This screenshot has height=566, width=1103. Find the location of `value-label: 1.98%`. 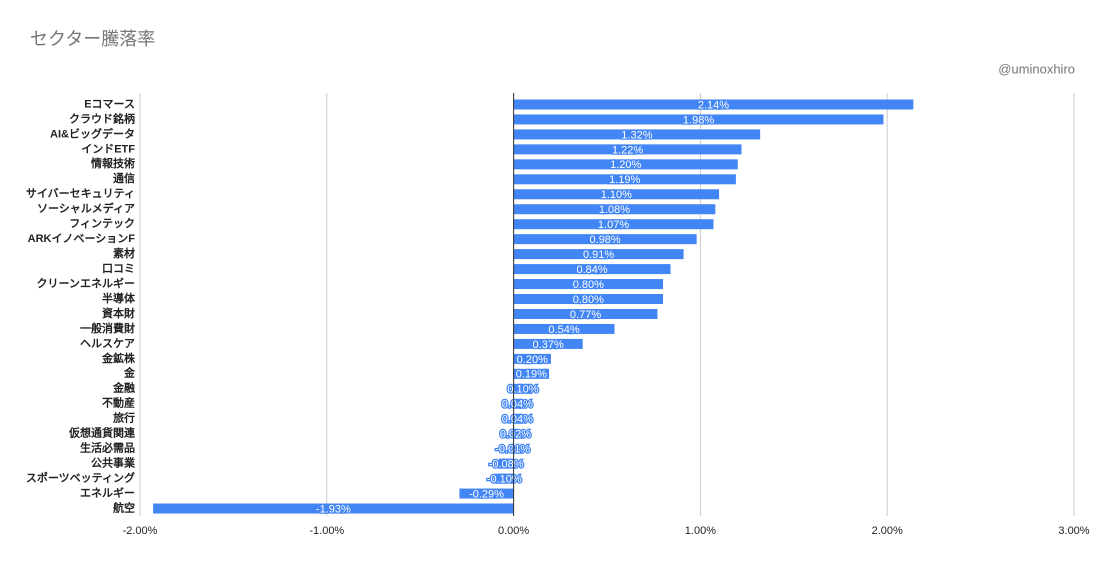

value-label: 1.98% is located at coordinates (698, 120).